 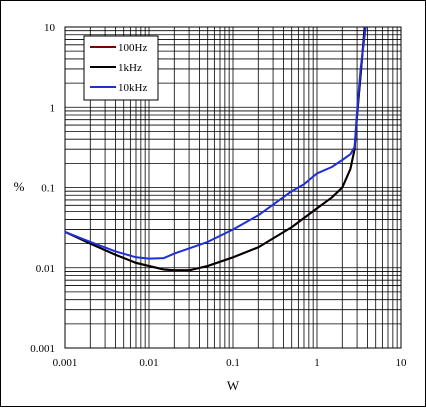 I want to click on y-tick-label: 1, so click(x=53, y=108).